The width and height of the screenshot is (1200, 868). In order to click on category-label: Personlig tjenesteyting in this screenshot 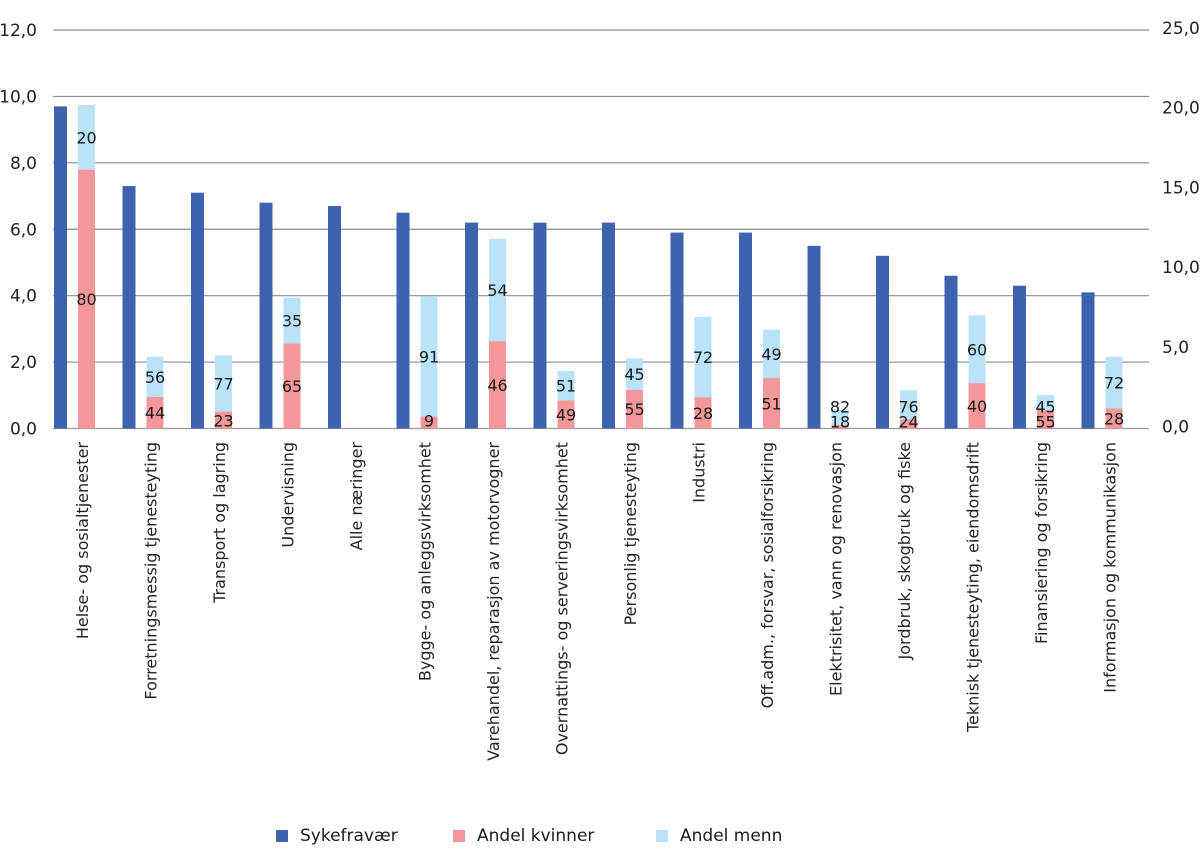, I will do `click(630, 533)`.